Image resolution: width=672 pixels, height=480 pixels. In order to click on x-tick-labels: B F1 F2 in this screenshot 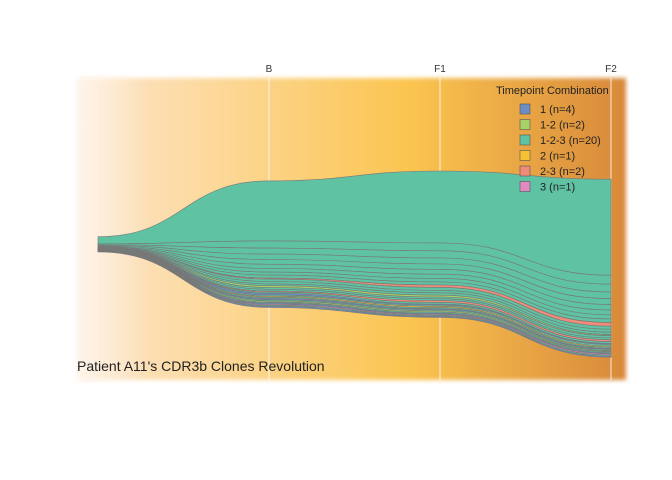, I will do `click(442, 69)`.